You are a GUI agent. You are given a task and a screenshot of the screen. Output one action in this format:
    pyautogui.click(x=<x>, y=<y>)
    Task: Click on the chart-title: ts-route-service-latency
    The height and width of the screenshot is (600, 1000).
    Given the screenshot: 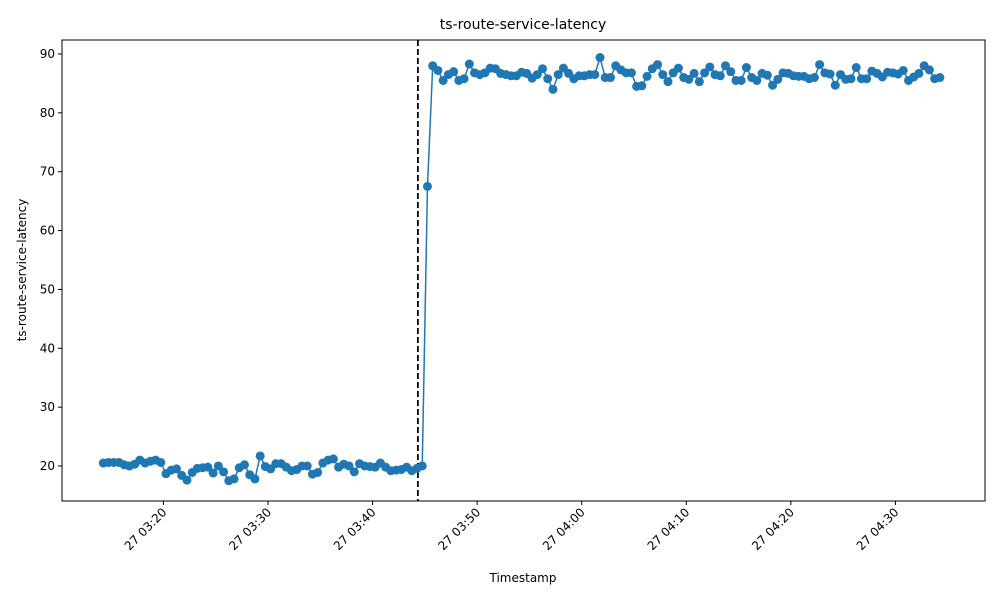 What is the action you would take?
    pyautogui.click(x=523, y=25)
    